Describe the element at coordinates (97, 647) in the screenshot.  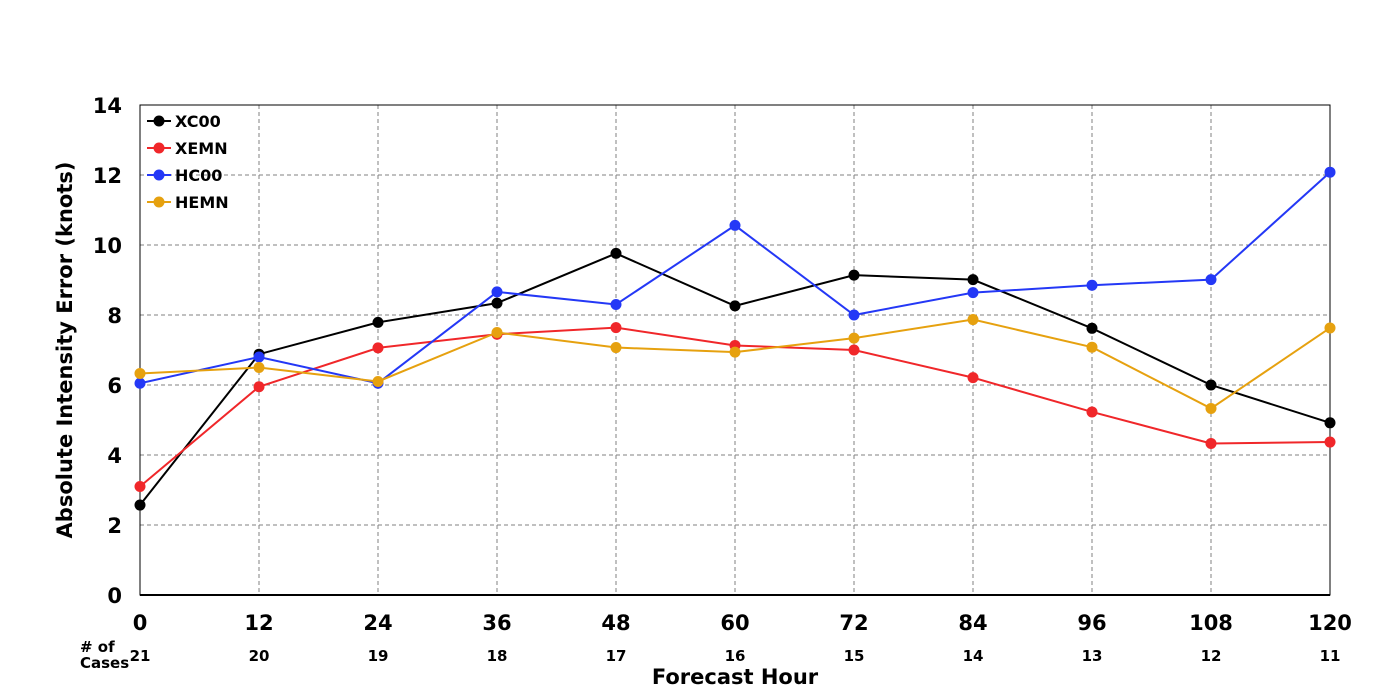
I see `cases-label-line: # of` at that location.